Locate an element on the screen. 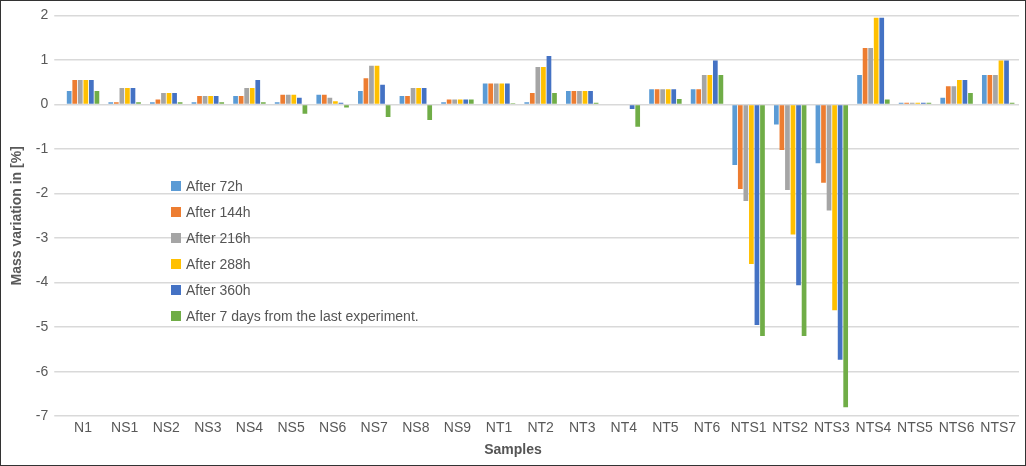 The width and height of the screenshot is (1026, 466). x-tick-label: NS7 is located at coordinates (374, 427).